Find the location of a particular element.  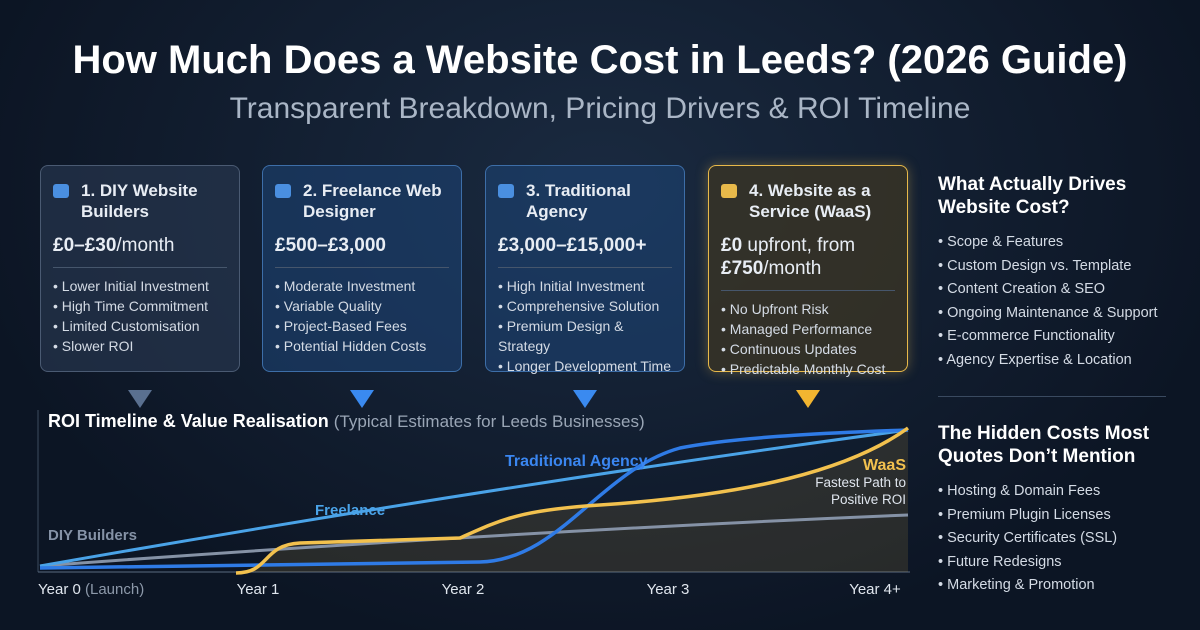

x-tick-label: Year 1 is located at coordinates (258, 589).